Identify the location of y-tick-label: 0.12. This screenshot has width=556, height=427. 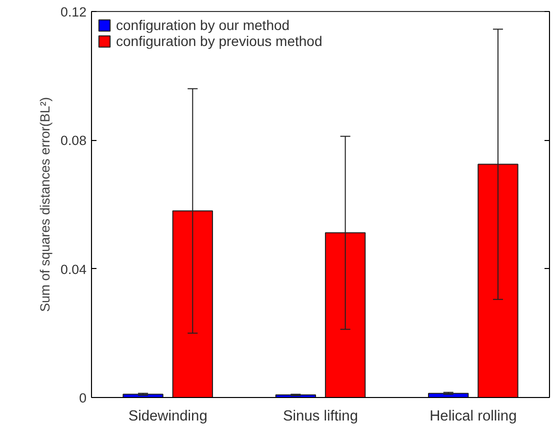
(73, 12).